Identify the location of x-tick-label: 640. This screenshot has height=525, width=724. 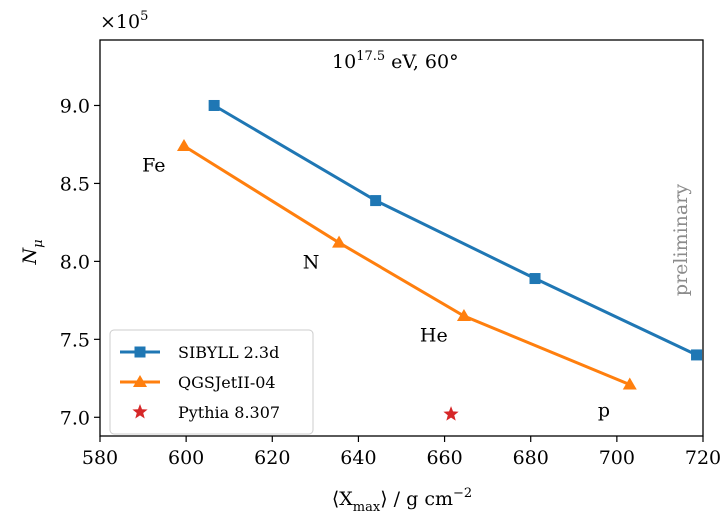
(358, 458).